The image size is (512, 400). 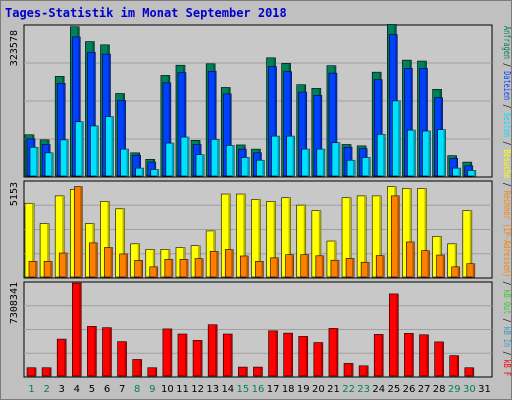 What do you see at coordinates (14, 303) in the screenshot?
I see `ymax-label-bottom: 7308341` at bounding box center [14, 303].